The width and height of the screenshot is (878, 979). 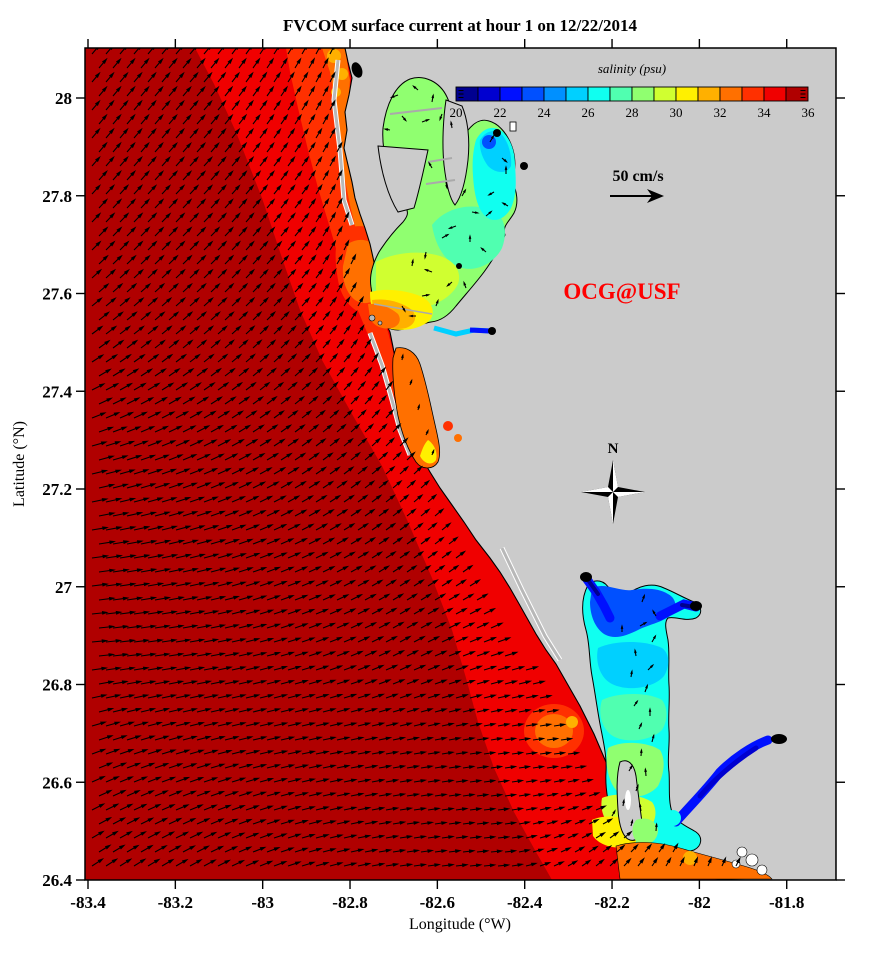 What do you see at coordinates (88, 902) in the screenshot?
I see `x-tick-label: -83.4` at bounding box center [88, 902].